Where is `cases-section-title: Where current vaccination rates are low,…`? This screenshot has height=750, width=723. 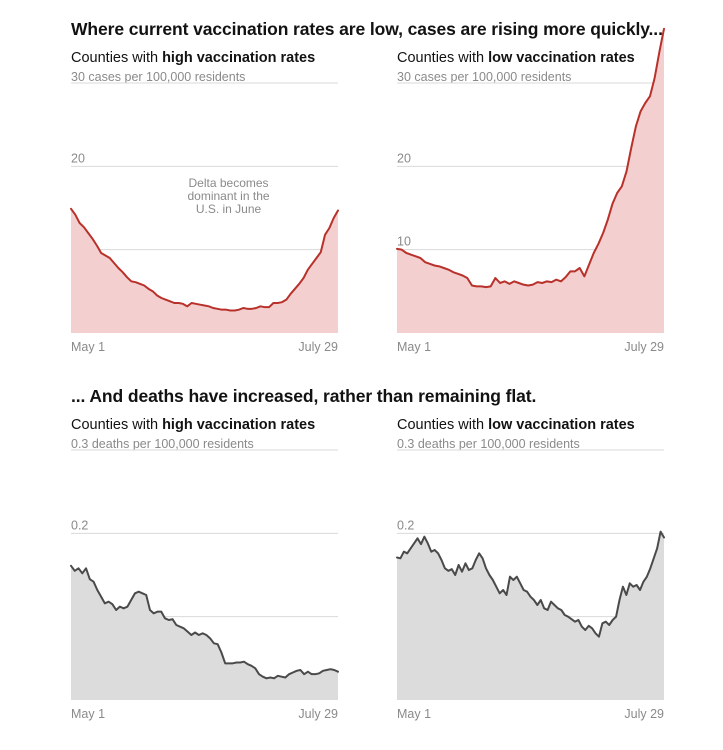 cases-section-title: Where current vaccination rates are low,… is located at coordinates (367, 29).